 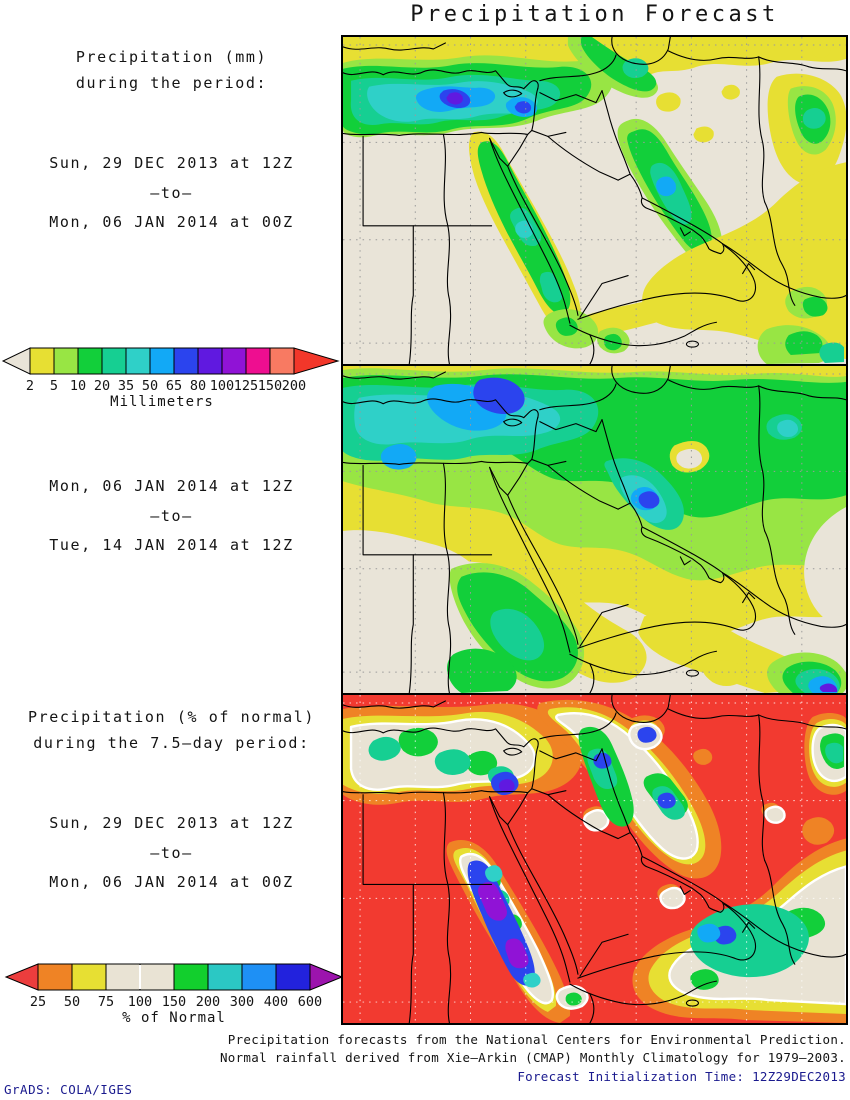 I want to click on period1-end: Mon, 06 JAN 2014 at 00Z, so click(x=171, y=222).